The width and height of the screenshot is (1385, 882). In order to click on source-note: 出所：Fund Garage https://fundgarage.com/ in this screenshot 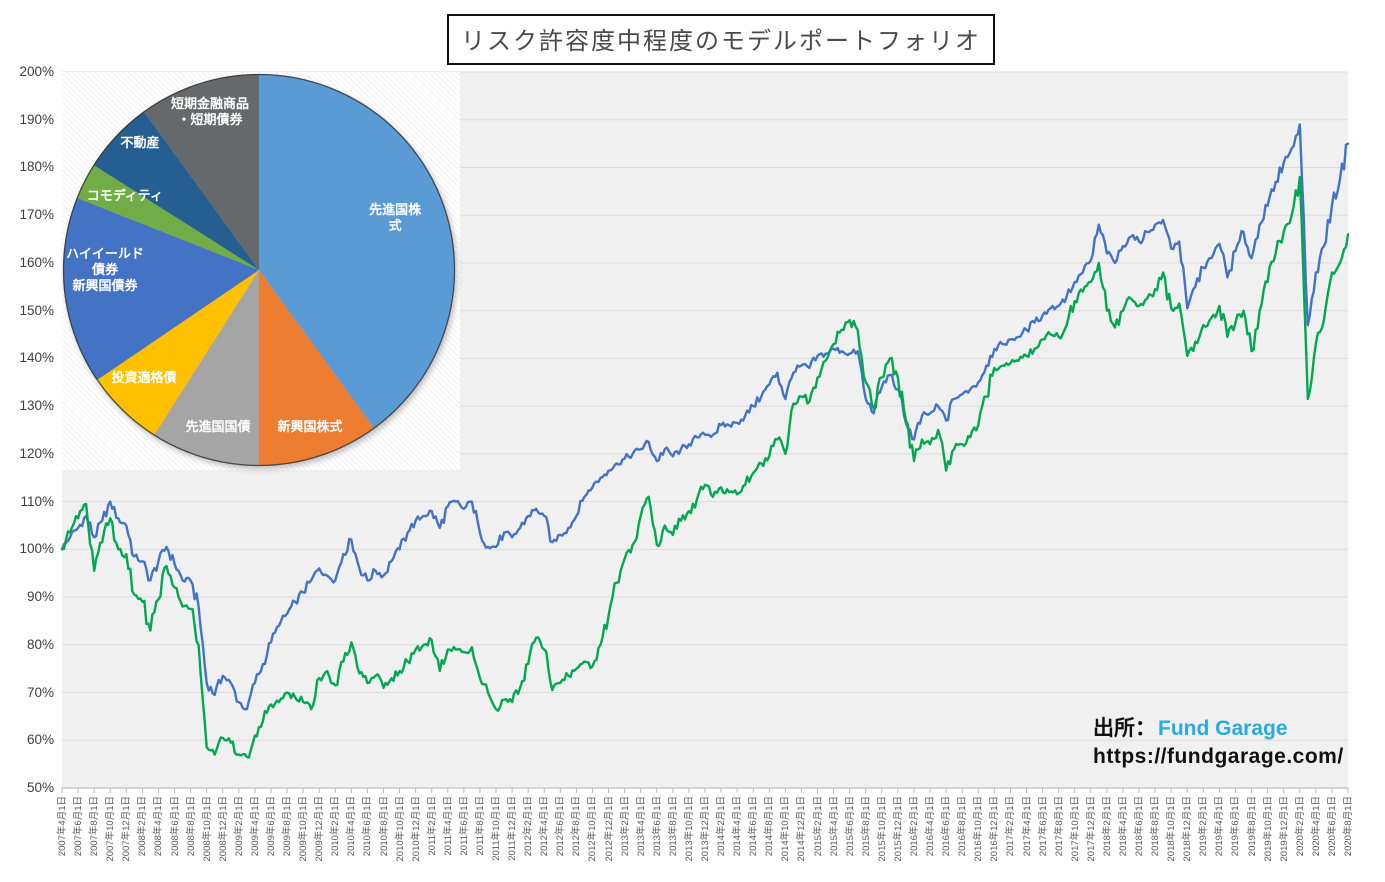, I will do `click(1218, 740)`.